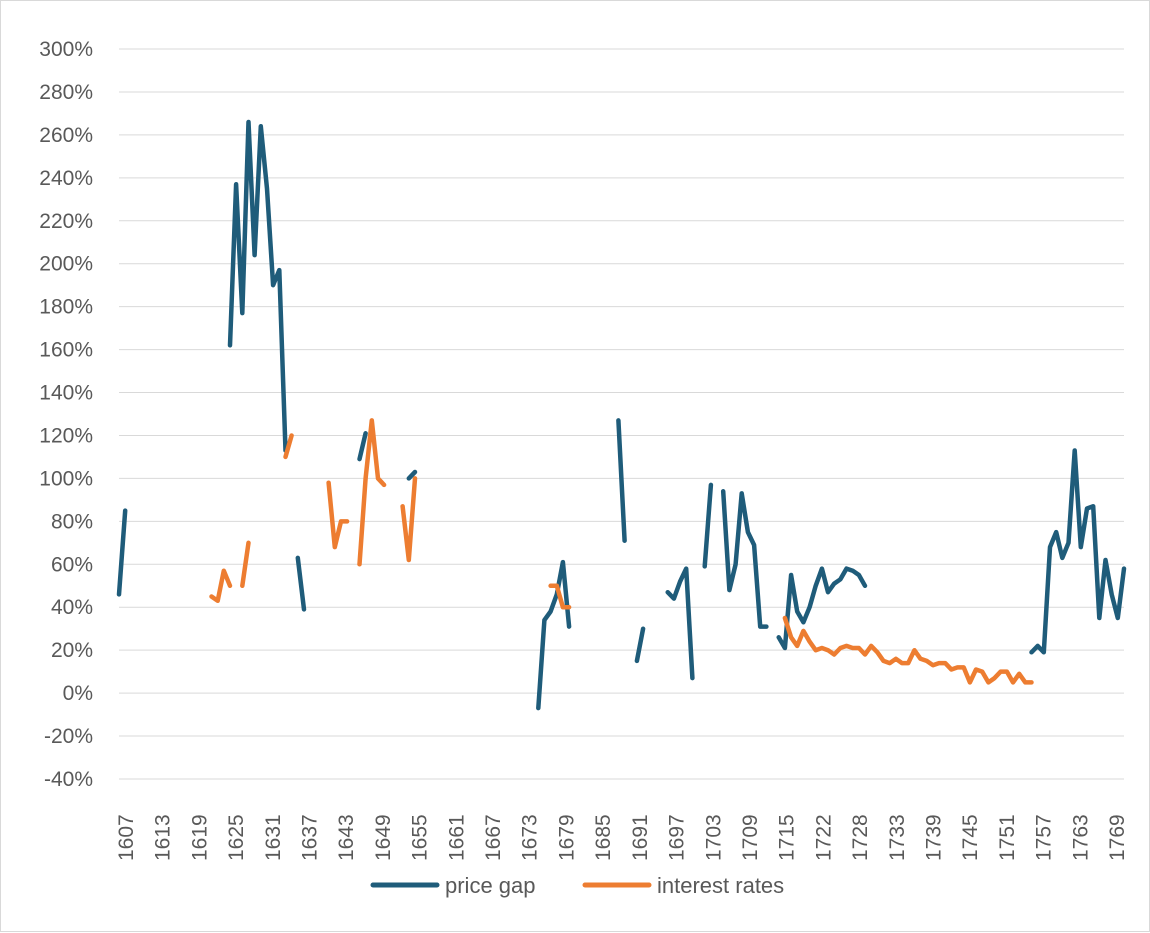 The width and height of the screenshot is (1150, 933). I want to click on y-tick-label: -40%, so click(68, 779).